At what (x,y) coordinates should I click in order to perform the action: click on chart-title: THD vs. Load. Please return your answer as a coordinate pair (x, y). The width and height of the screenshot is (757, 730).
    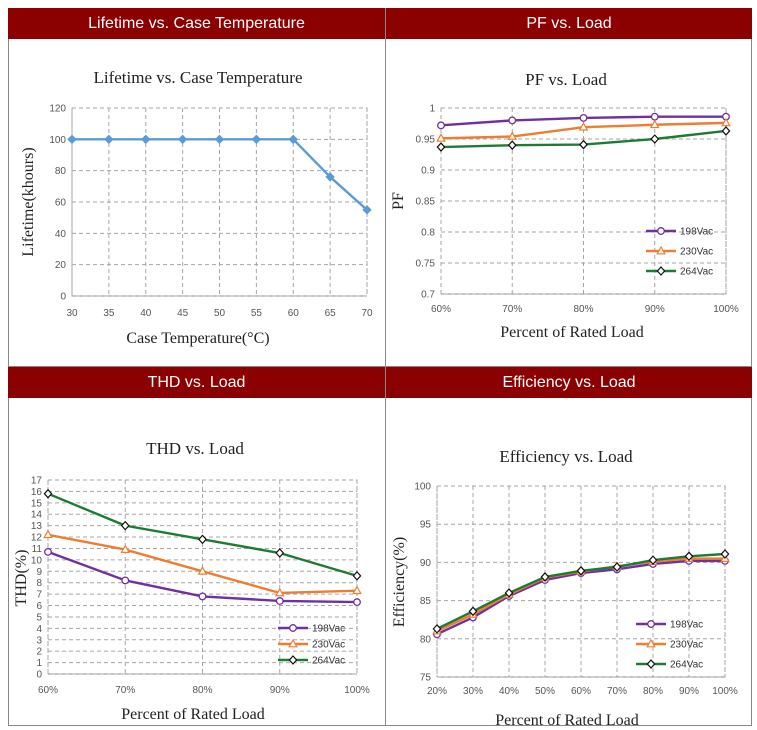
    Looking at the image, I should click on (195, 448).